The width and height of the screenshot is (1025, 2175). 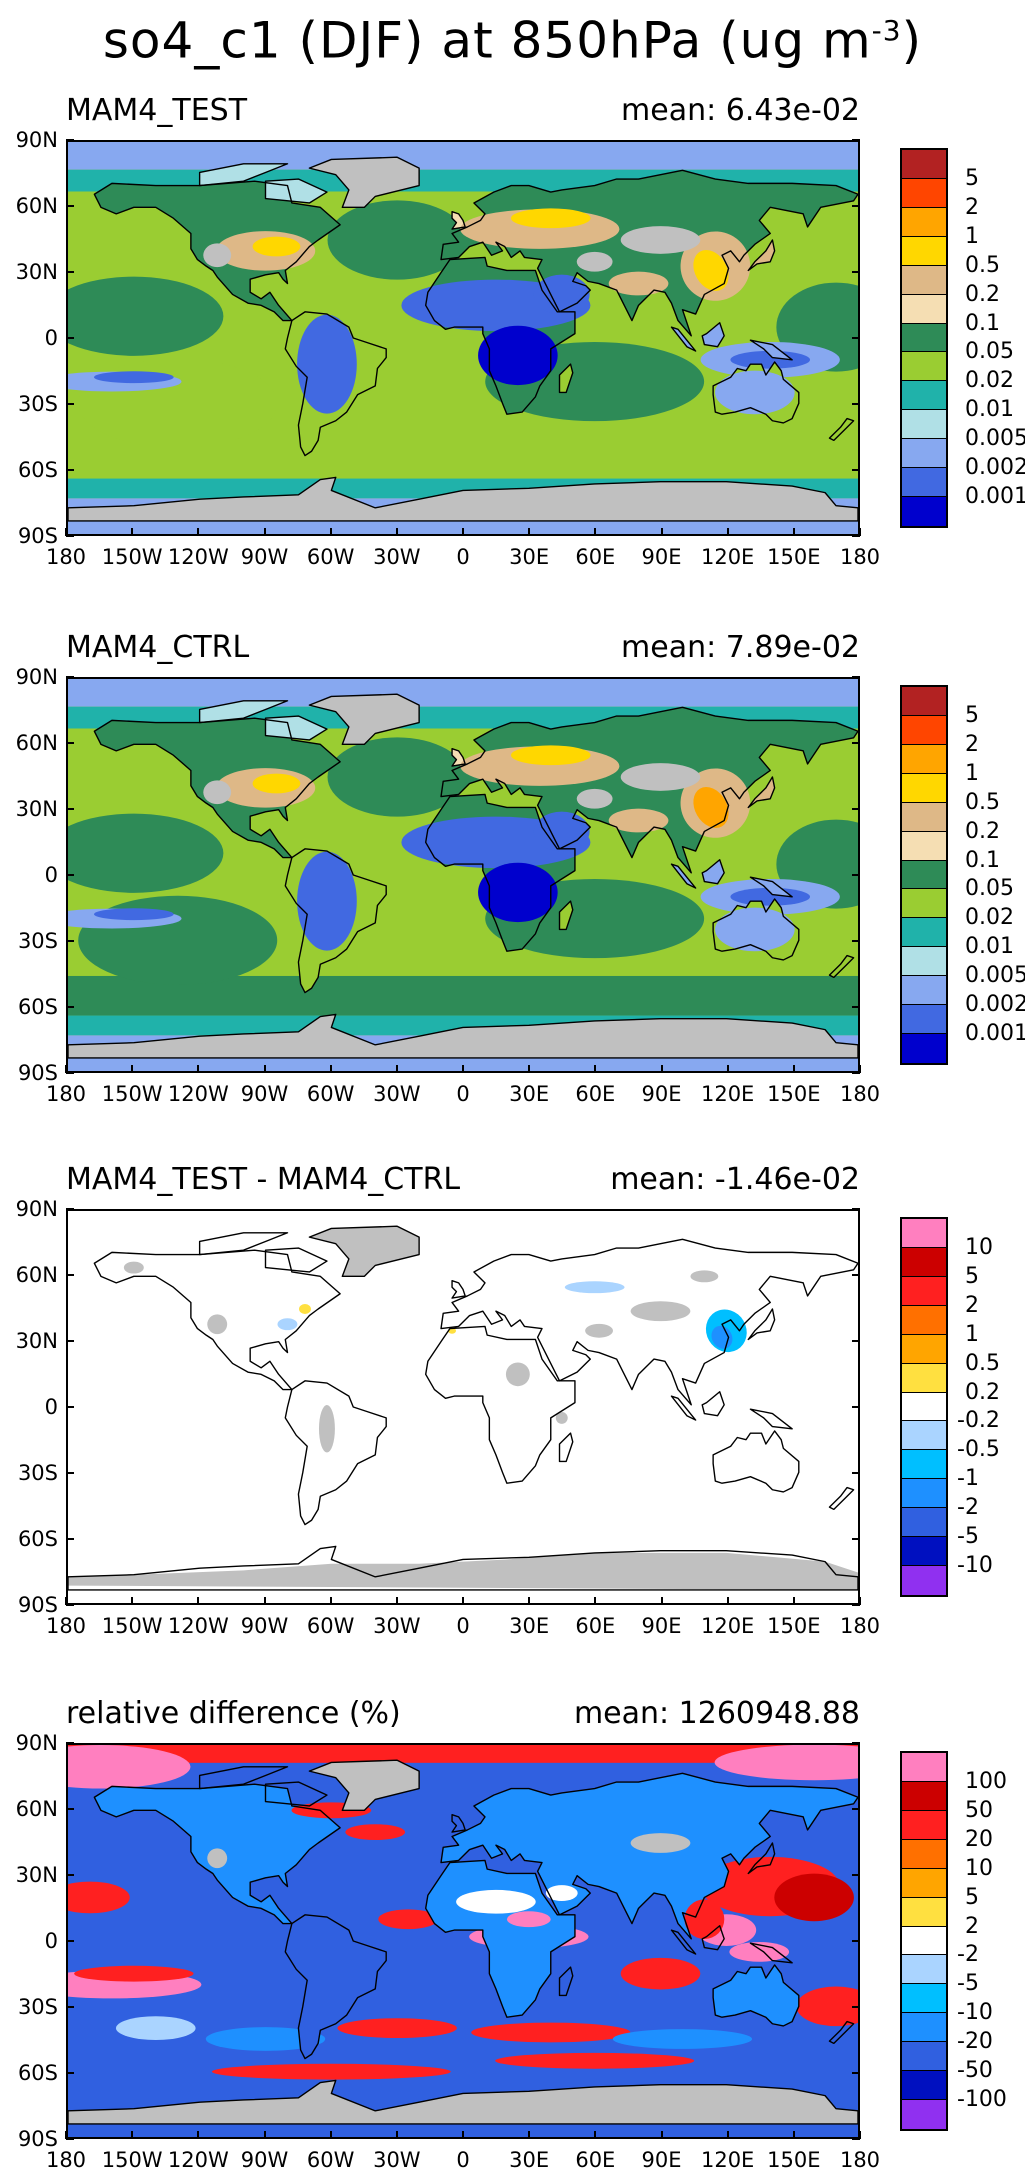 What do you see at coordinates (217, 788) in the screenshot?
I see `coastline-north-america` at bounding box center [217, 788].